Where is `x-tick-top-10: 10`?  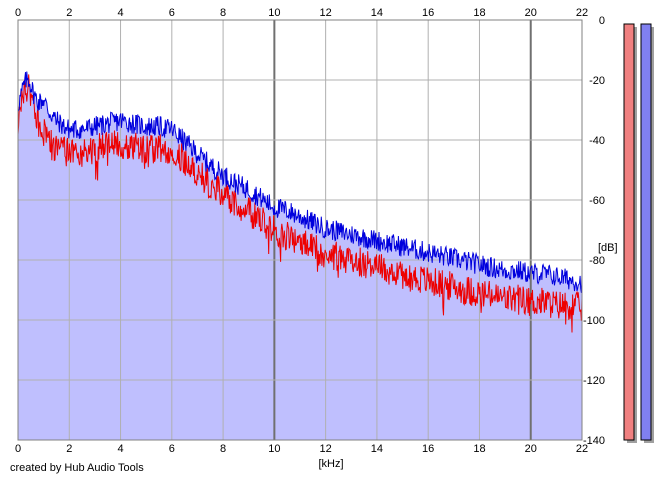
x-tick-top-10: 10 is located at coordinates (274, 13).